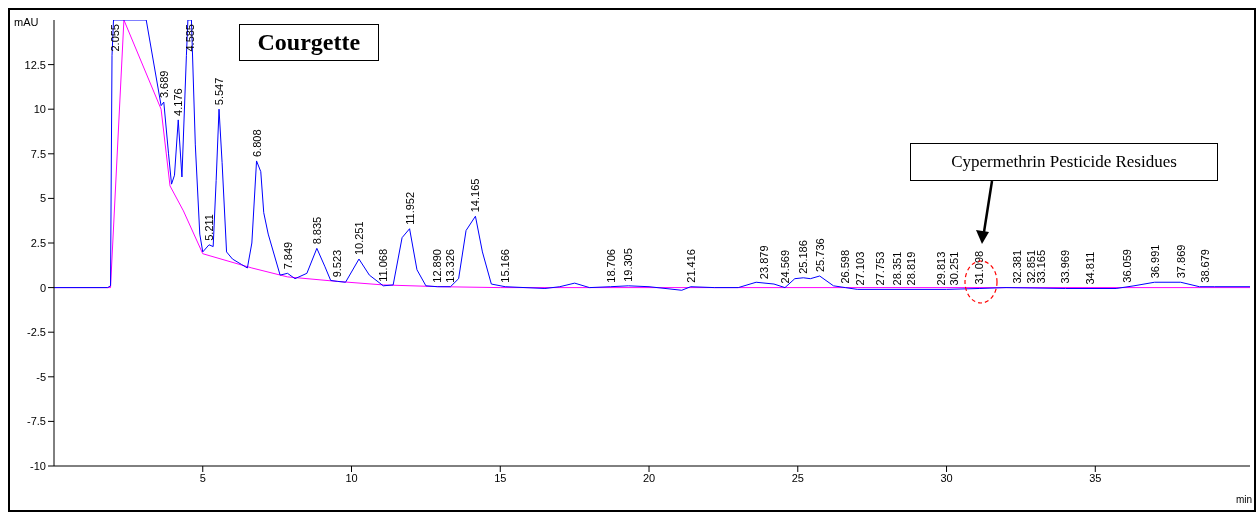 The width and height of the screenshot is (1260, 516). Describe the element at coordinates (803, 257) in the screenshot. I see `annotation: 25.186` at that location.